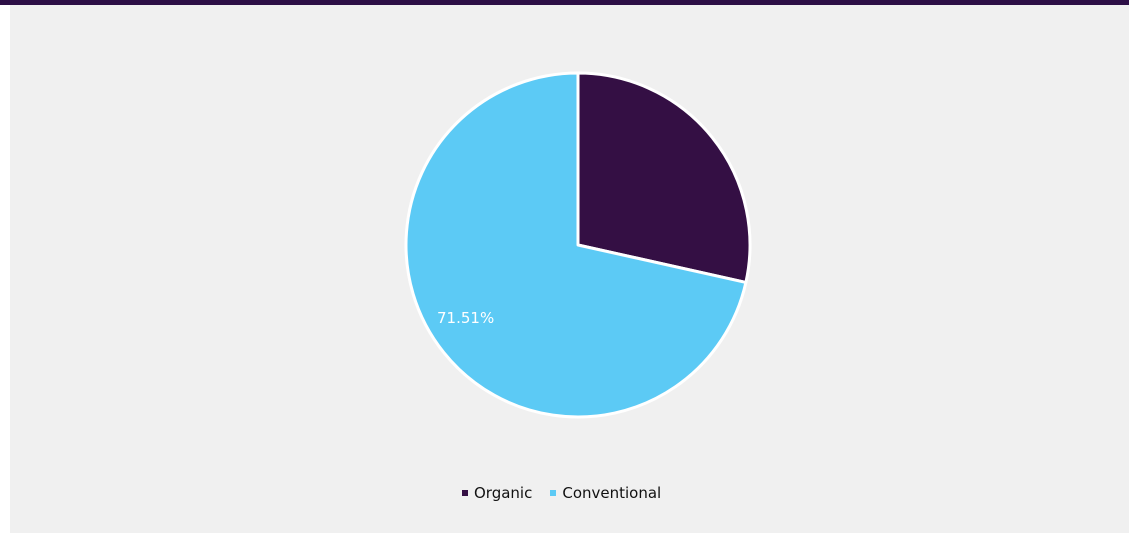  I want to click on legend-item-conventional: Conventional, so click(605, 493).